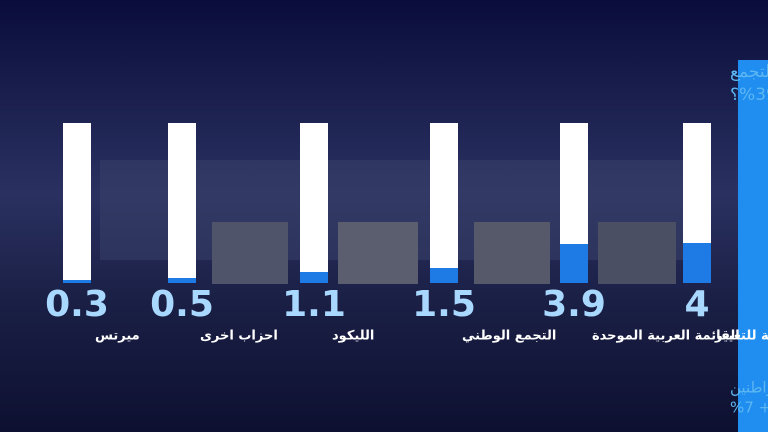  I want to click on value-label: 0.5, so click(182, 304).